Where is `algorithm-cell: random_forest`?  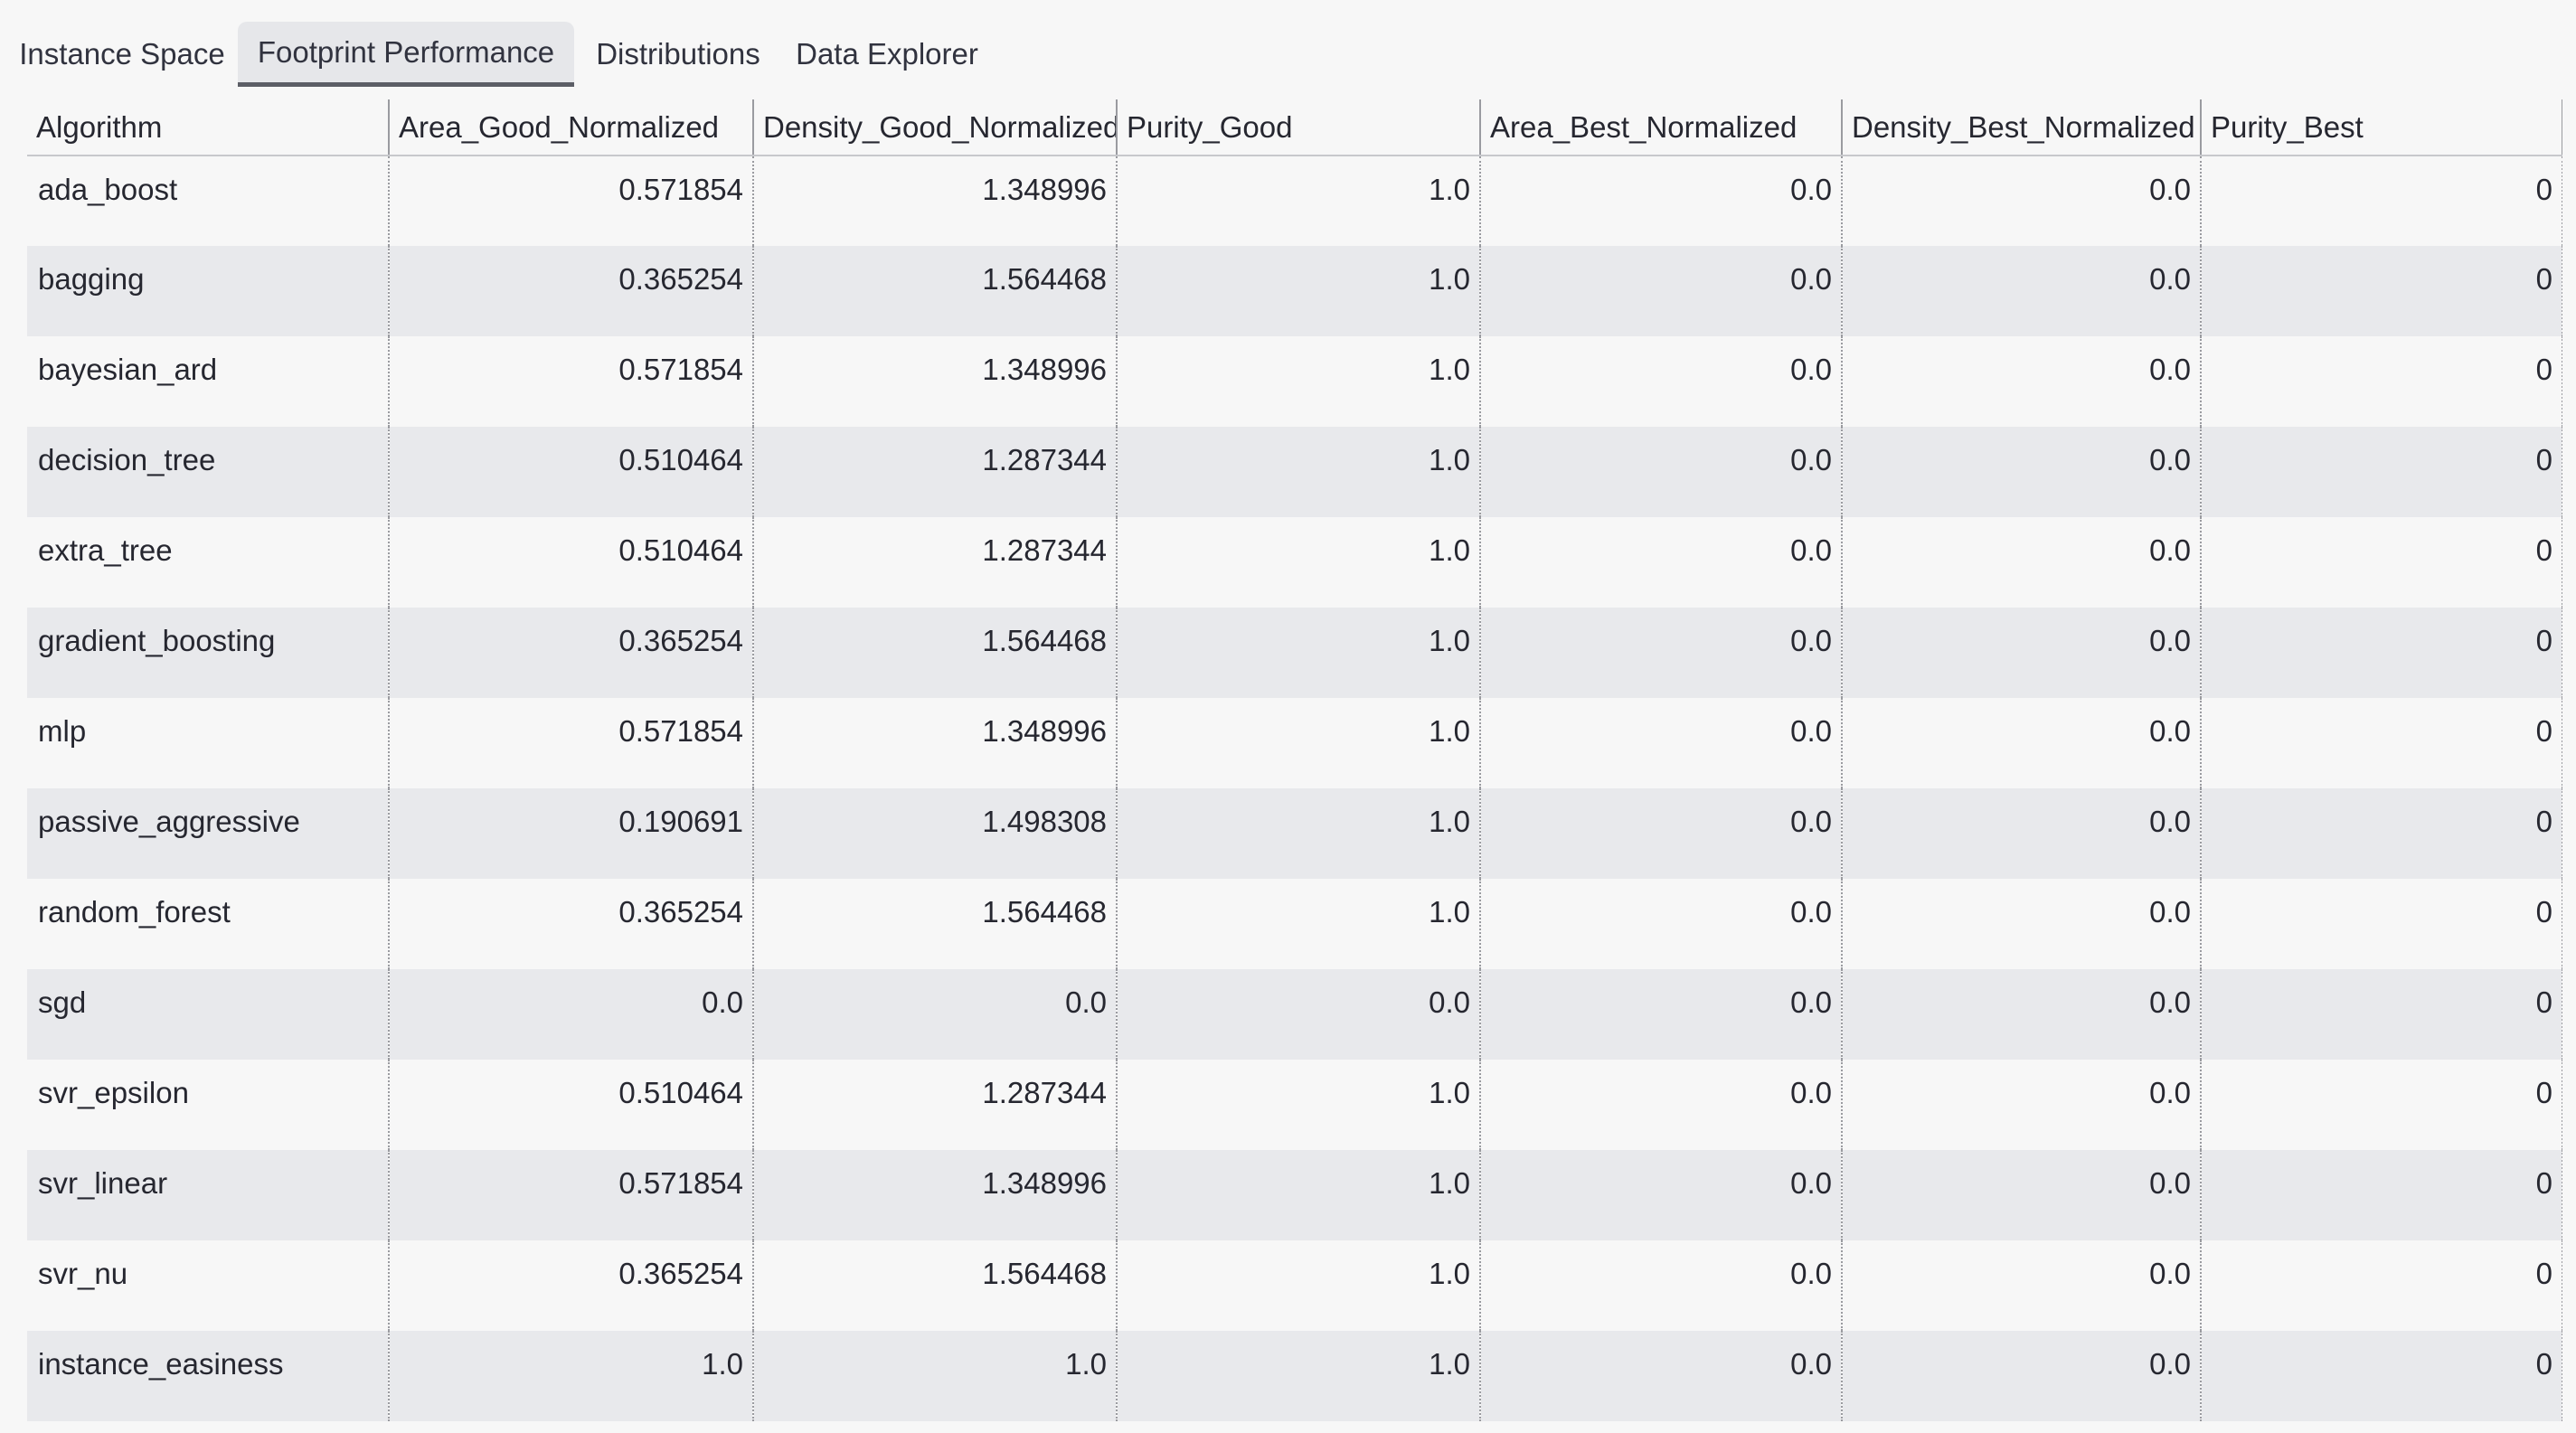 algorithm-cell: random_forest is located at coordinates (208, 924).